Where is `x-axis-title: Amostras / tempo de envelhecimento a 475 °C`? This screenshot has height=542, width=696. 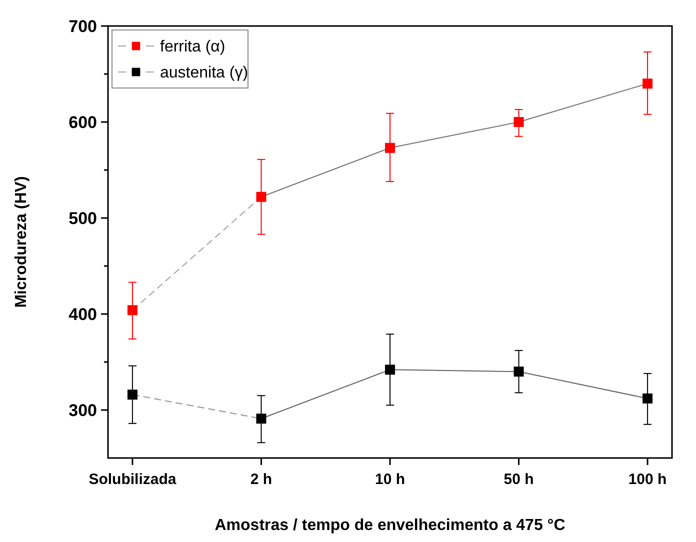
x-axis-title: Amostras / tempo de envelhecimento a 475 °C is located at coordinates (390, 525).